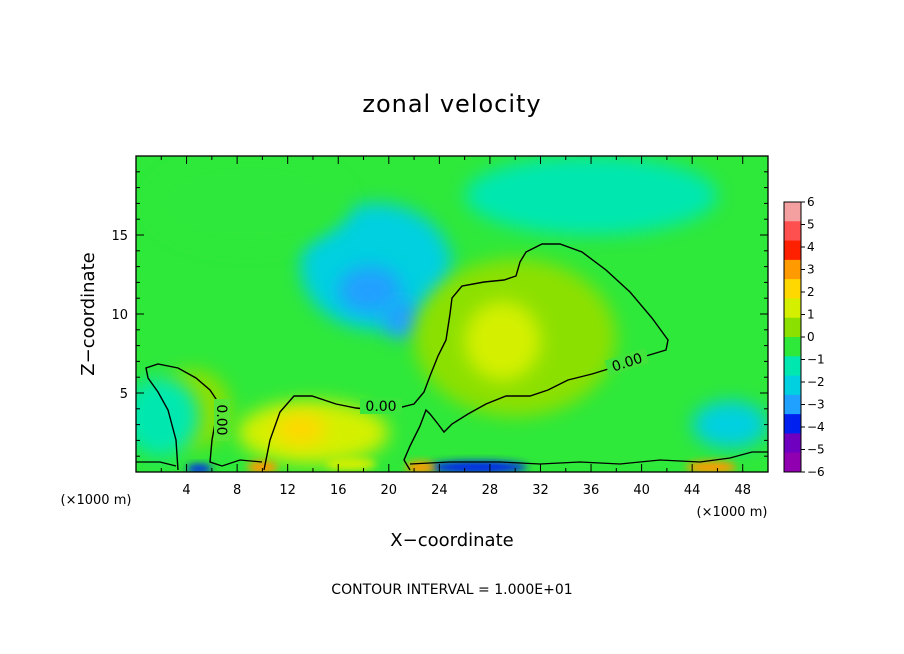  I want to click on contour-labels: 0.00 0.00 0.00, so click(431, 394).